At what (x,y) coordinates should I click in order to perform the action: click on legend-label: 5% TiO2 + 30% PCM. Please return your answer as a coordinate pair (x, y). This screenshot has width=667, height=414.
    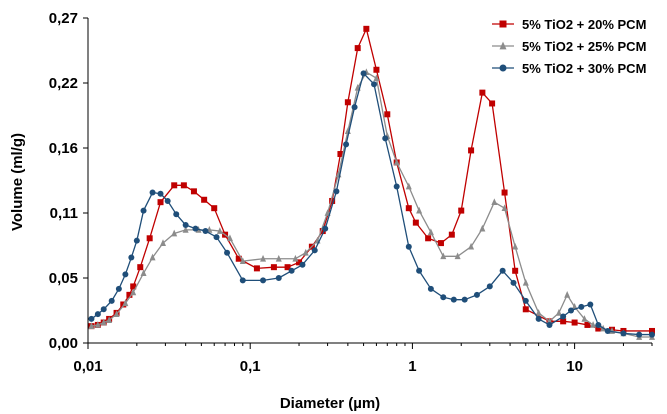
    Looking at the image, I should click on (584, 68).